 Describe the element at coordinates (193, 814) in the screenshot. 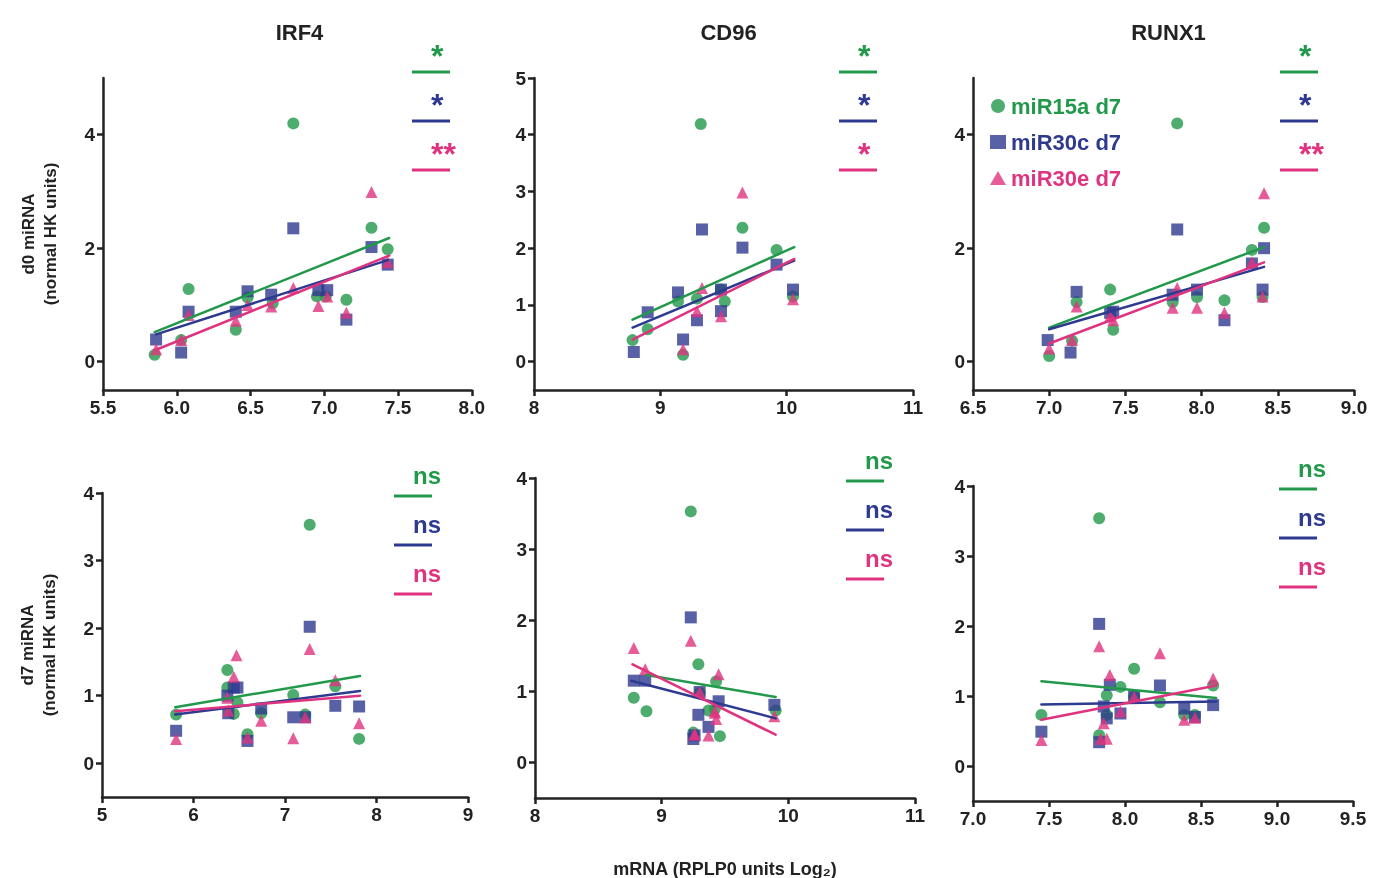

I see `x-tick-label: 6` at that location.